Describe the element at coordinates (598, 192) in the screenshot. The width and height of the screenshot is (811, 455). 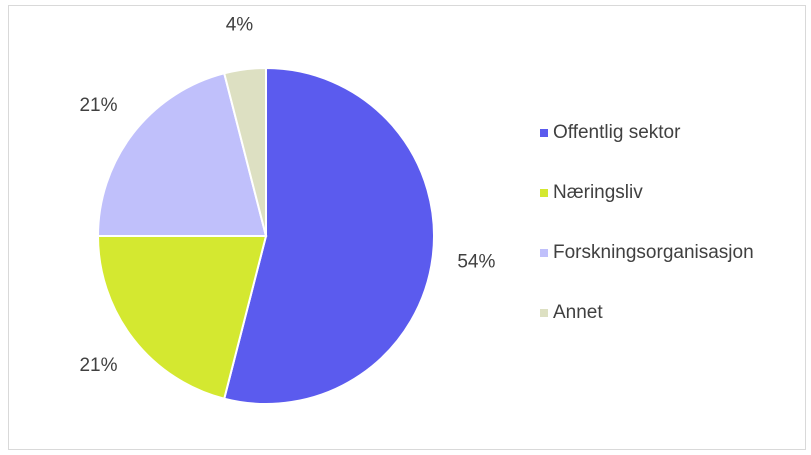
I see `legend-label: Næringsliv` at that location.